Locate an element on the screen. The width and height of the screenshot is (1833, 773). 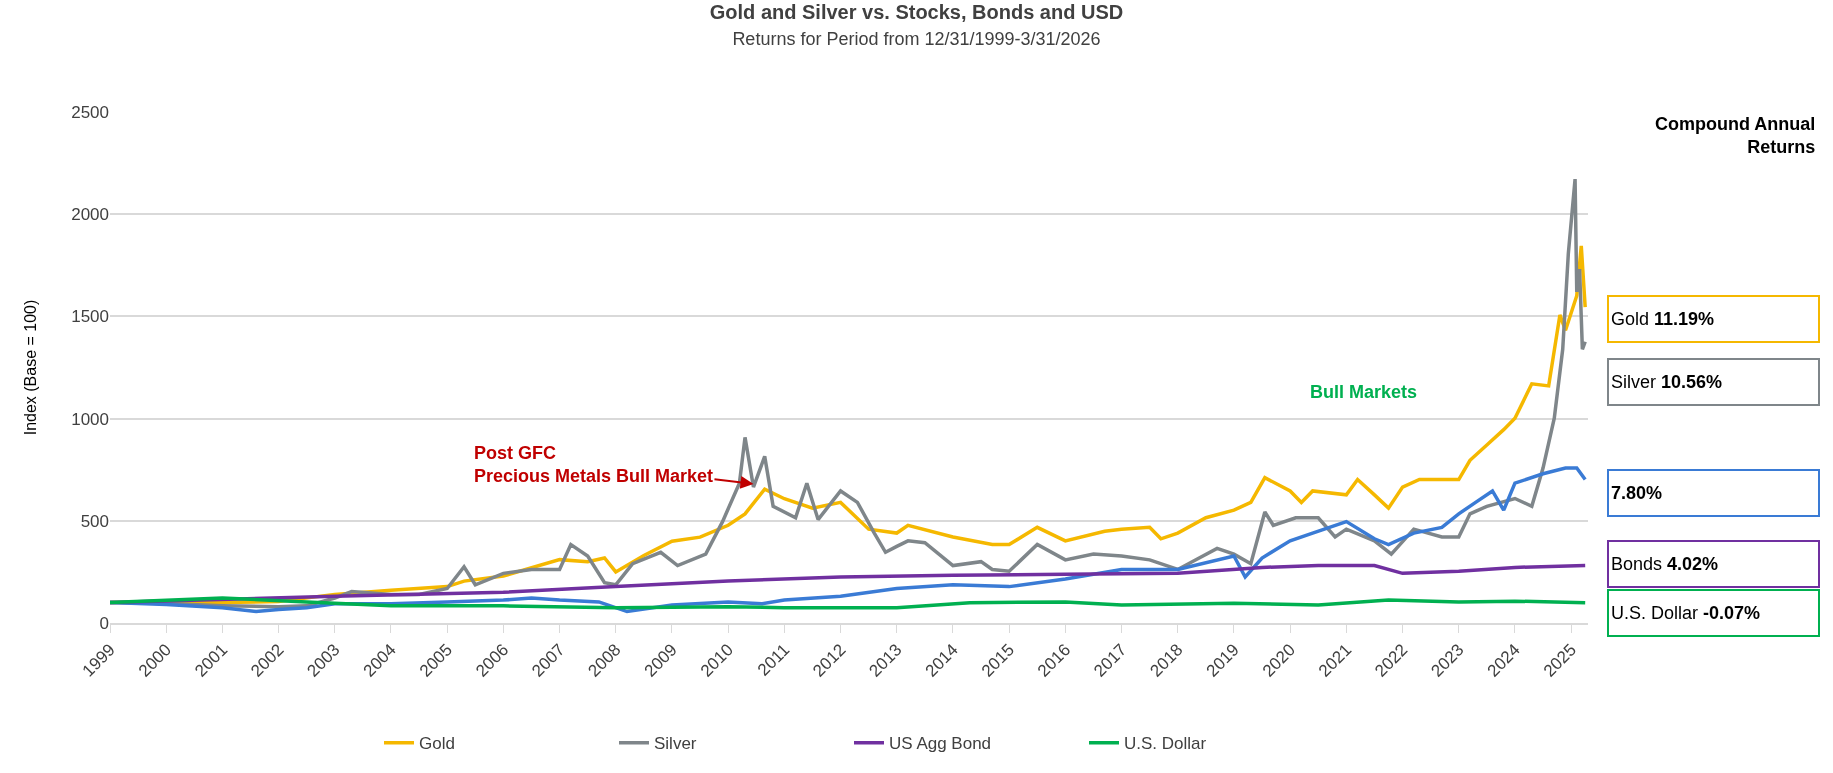
text: Gold 11.19% is located at coordinates (1663, 319).